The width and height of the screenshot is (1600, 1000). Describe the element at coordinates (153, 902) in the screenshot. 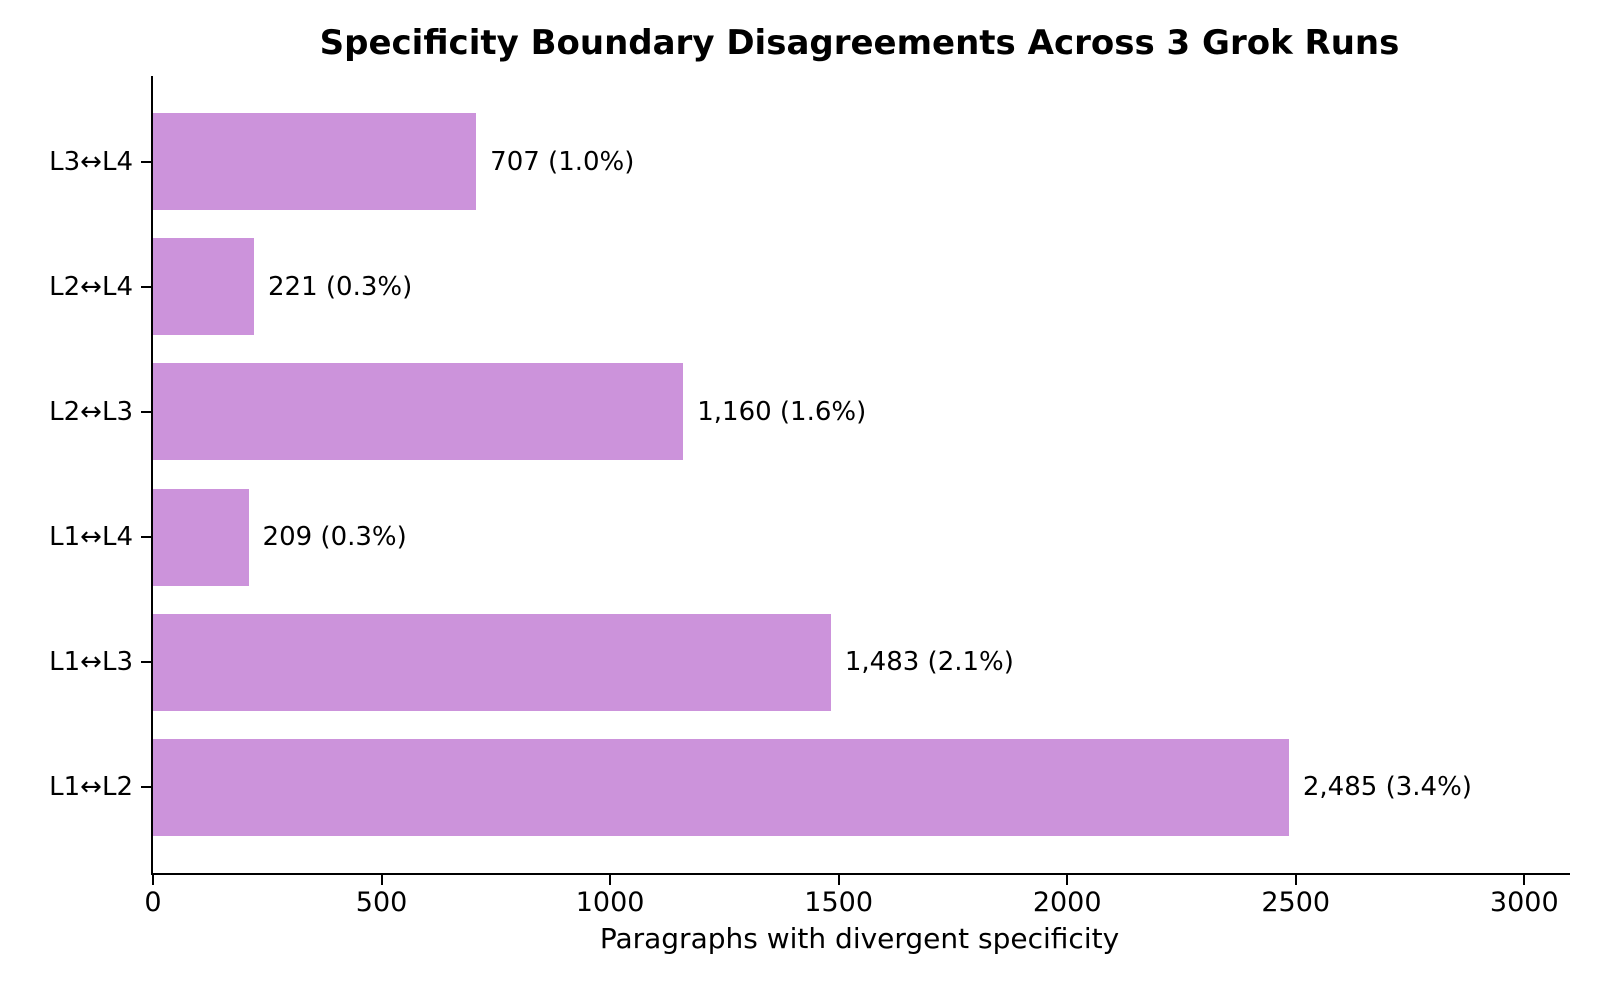

I see `x-tick-label: 0` at that location.